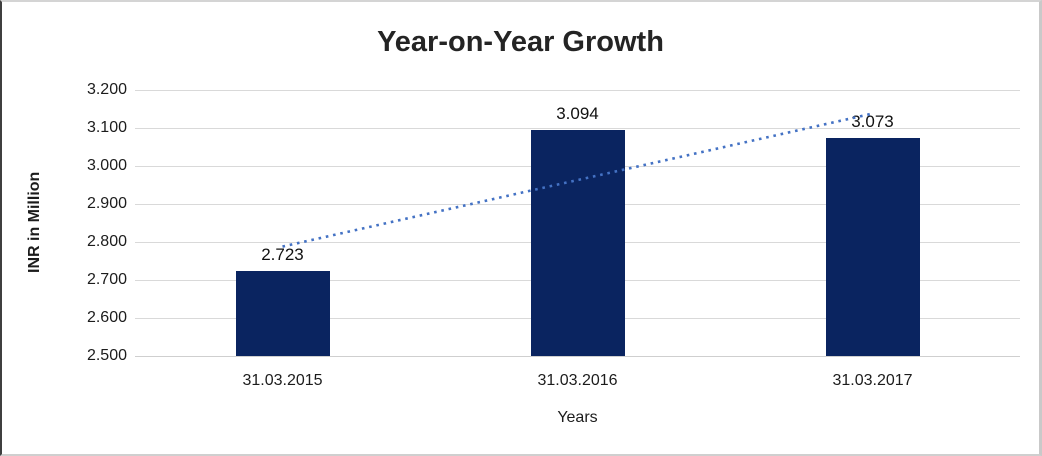 This screenshot has height=456, width=1042. Describe the element at coordinates (577, 243) in the screenshot. I see `bar-31.03.2016` at that location.